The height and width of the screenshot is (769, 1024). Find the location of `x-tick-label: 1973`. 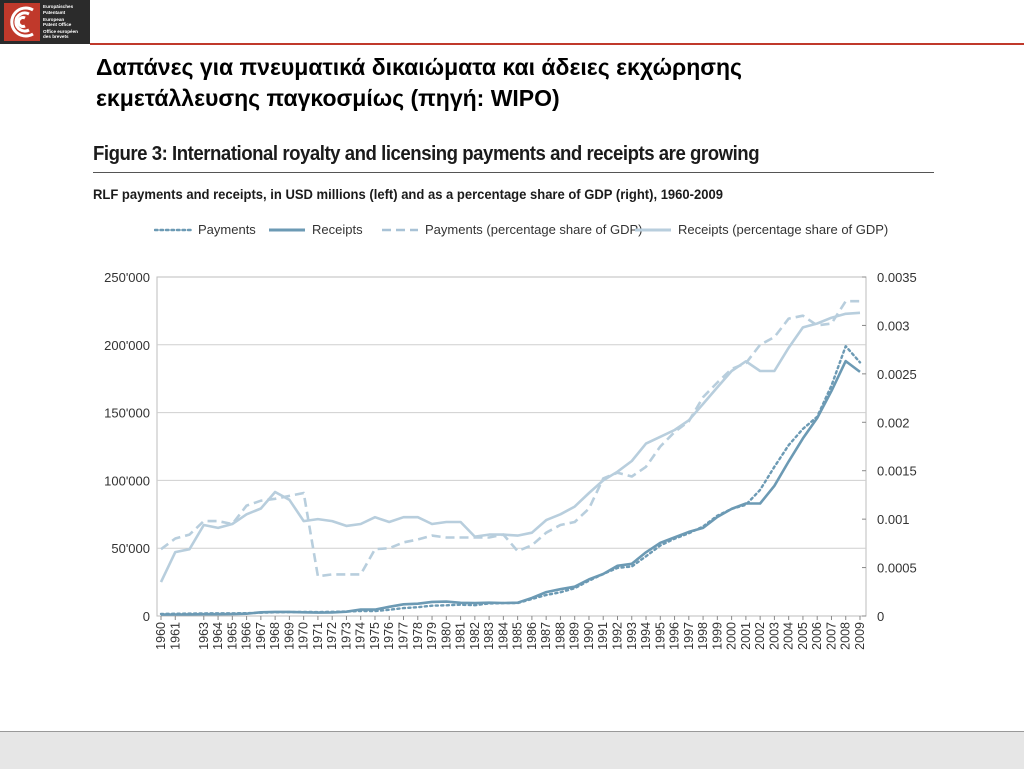

x-tick-label: 1973 is located at coordinates (346, 636).